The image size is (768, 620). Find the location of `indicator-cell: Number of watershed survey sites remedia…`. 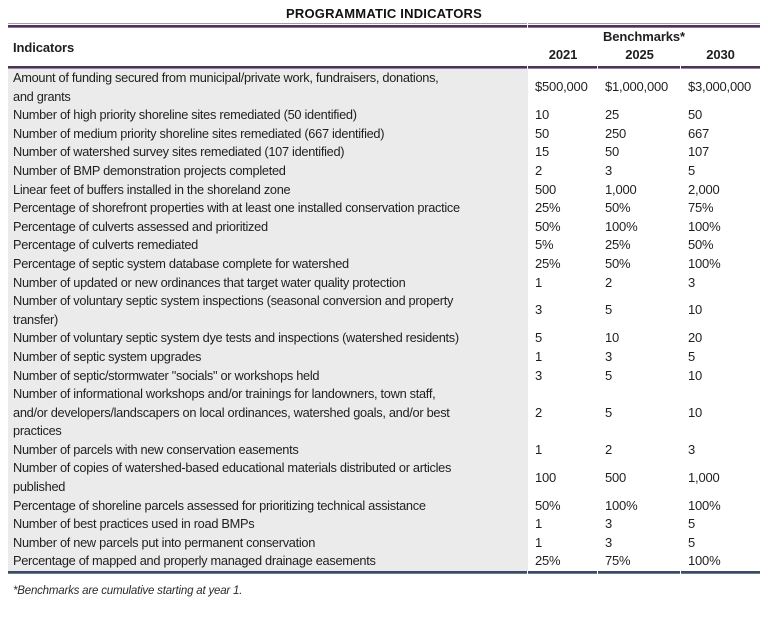

indicator-cell: Number of watershed survey sites remedia… is located at coordinates (268, 152).